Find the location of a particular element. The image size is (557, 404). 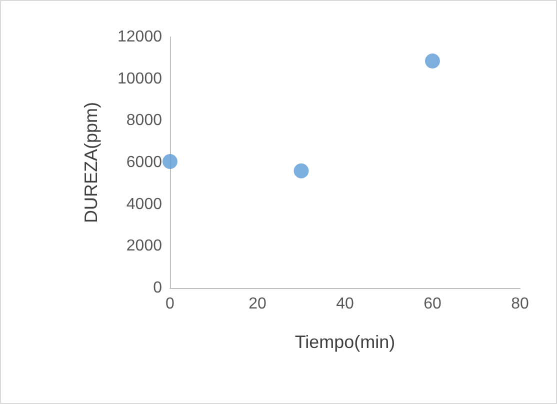

x-tick-label: 0 is located at coordinates (170, 304).